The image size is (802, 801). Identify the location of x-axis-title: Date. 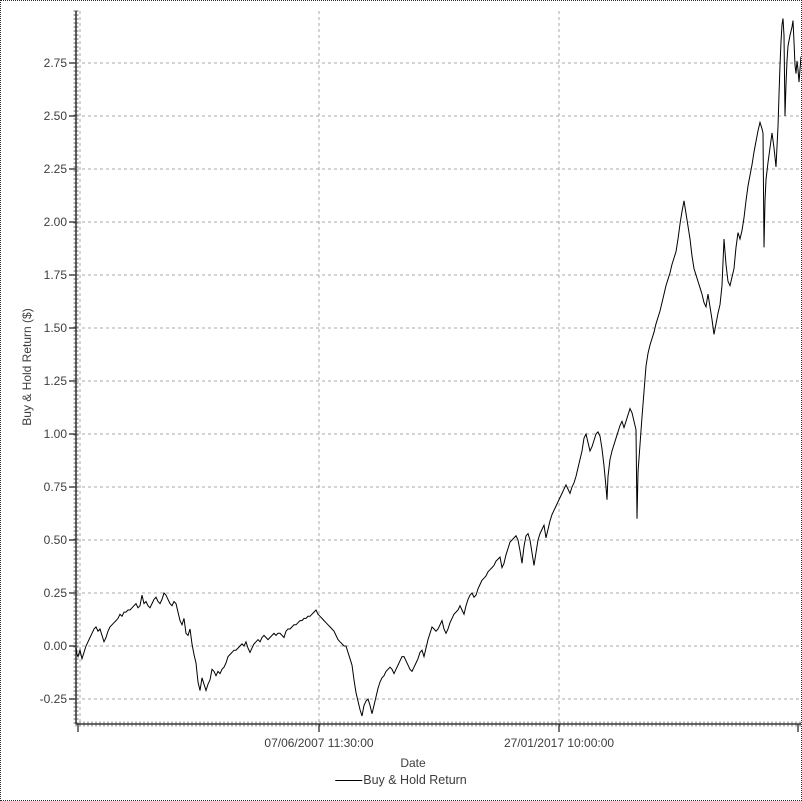
(413, 763).